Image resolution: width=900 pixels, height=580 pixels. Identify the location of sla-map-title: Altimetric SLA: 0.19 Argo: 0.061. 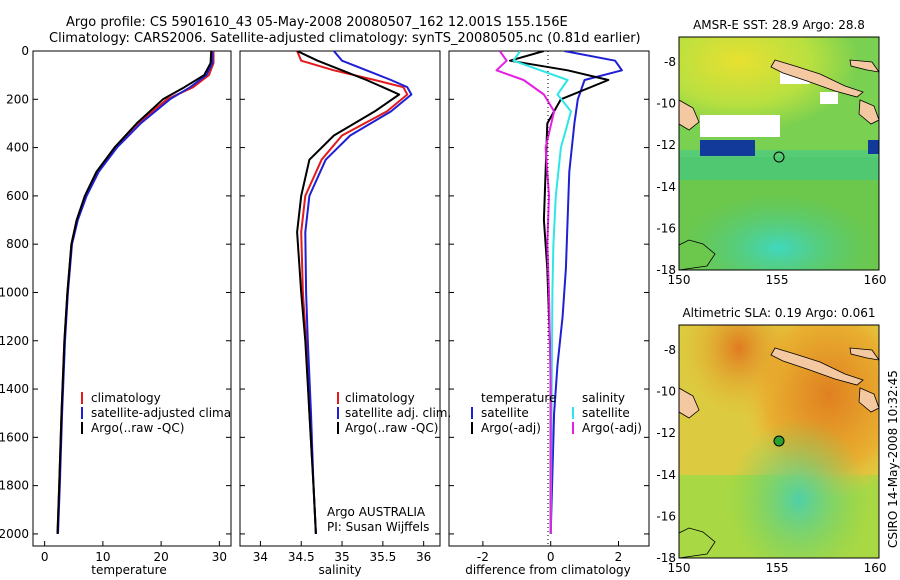
(778, 313).